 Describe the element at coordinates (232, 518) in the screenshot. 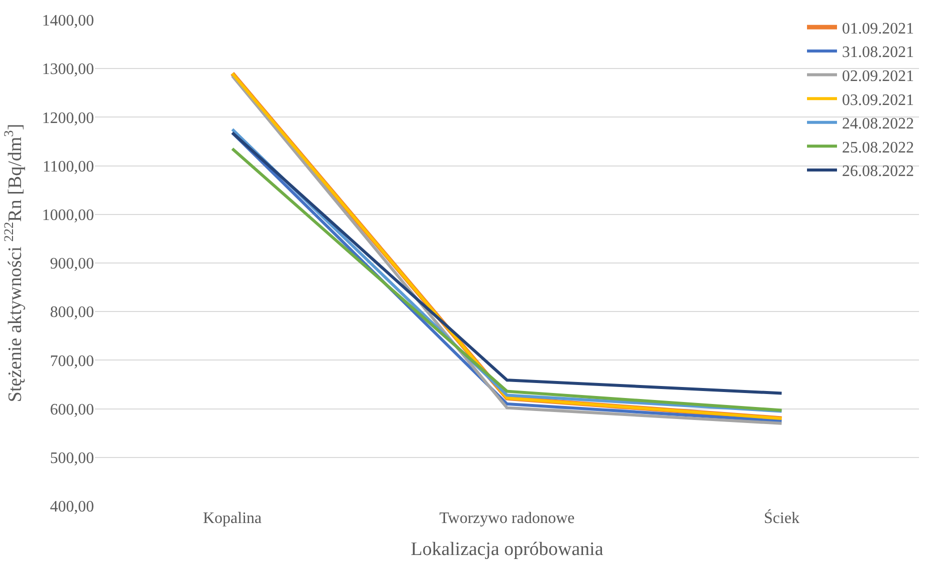

I see `x-tick-label: Kopalina` at that location.